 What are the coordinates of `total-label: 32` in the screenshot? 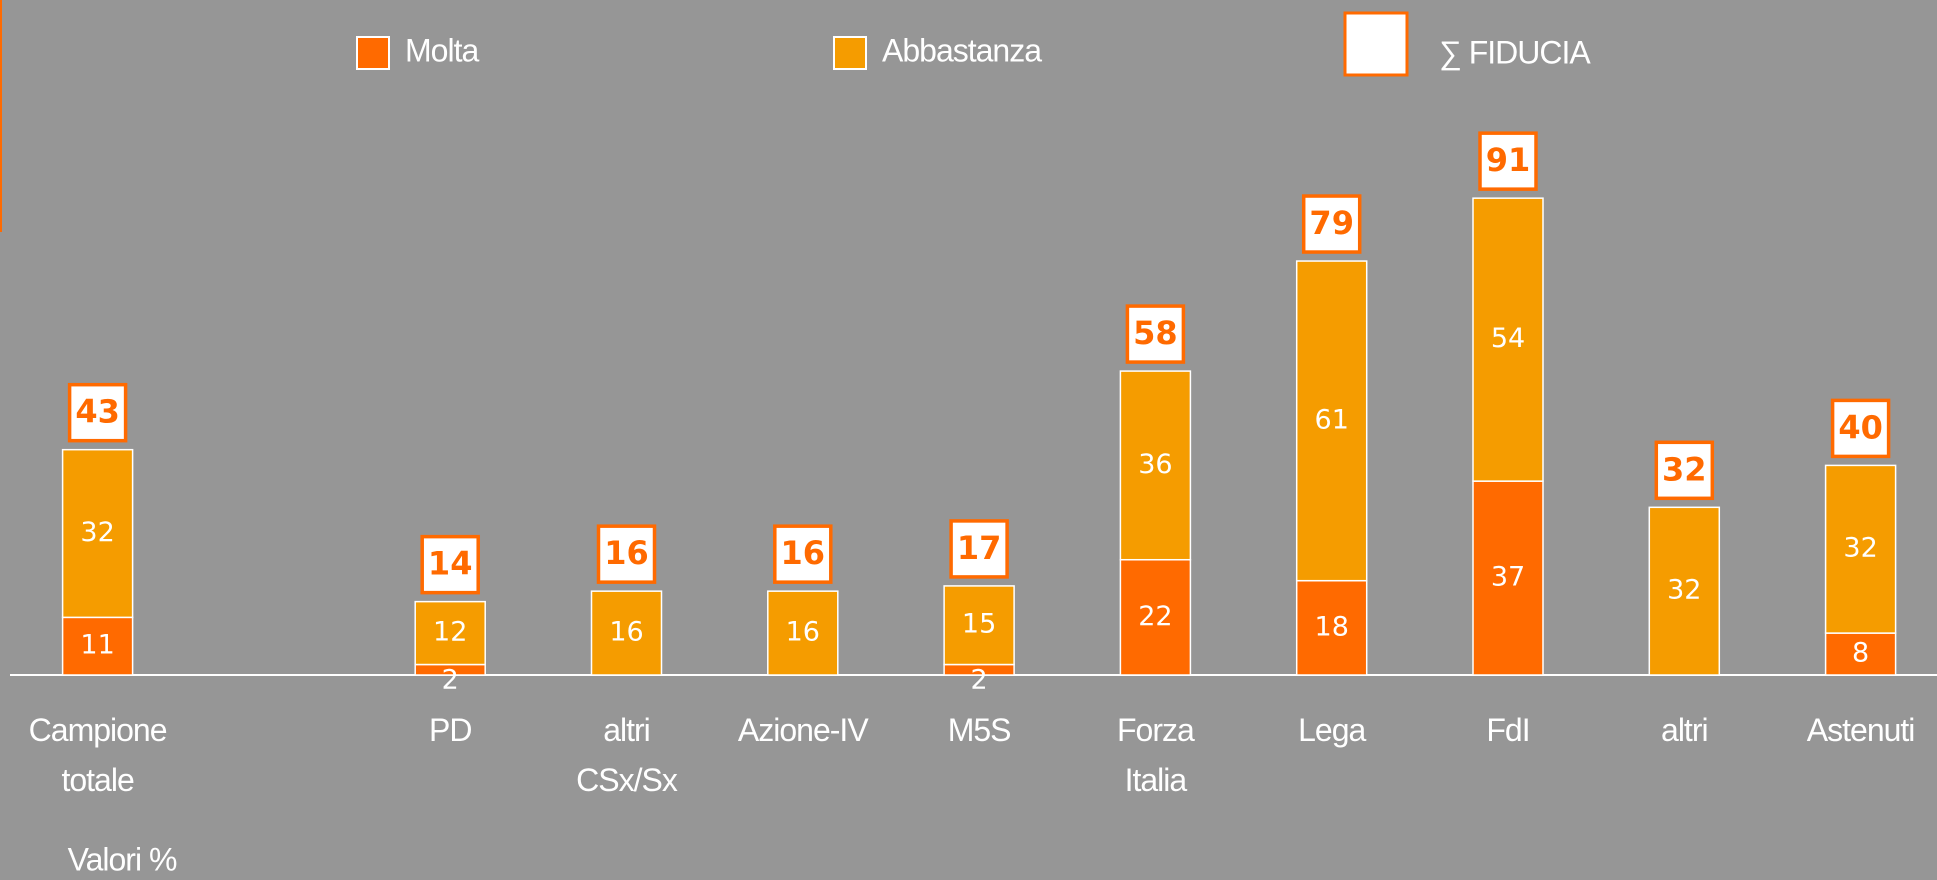 It's located at (1684, 469).